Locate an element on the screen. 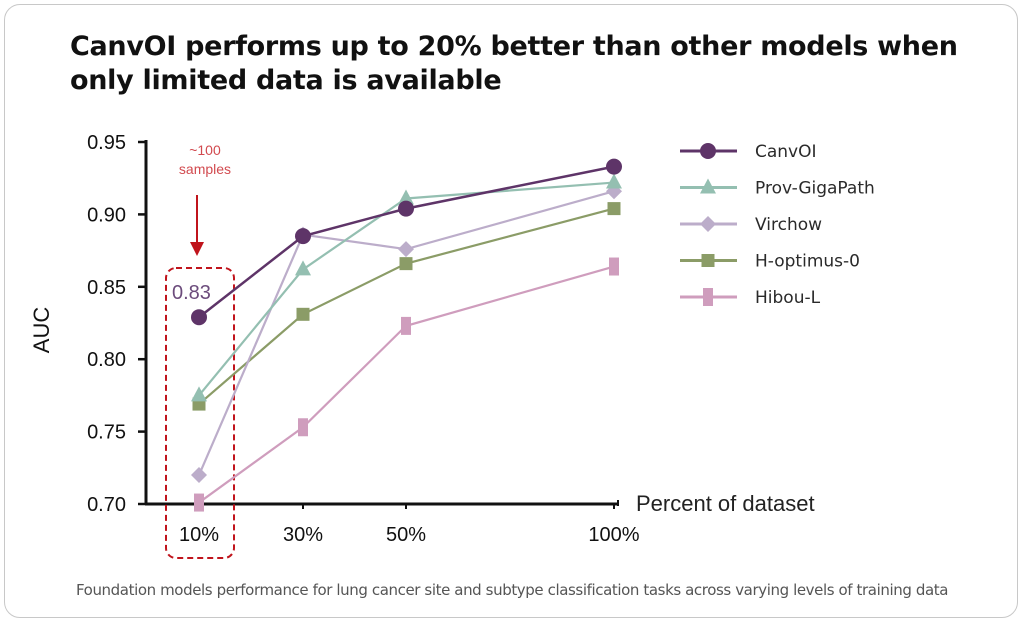  y-tick-label: 0.75 is located at coordinates (106, 433).